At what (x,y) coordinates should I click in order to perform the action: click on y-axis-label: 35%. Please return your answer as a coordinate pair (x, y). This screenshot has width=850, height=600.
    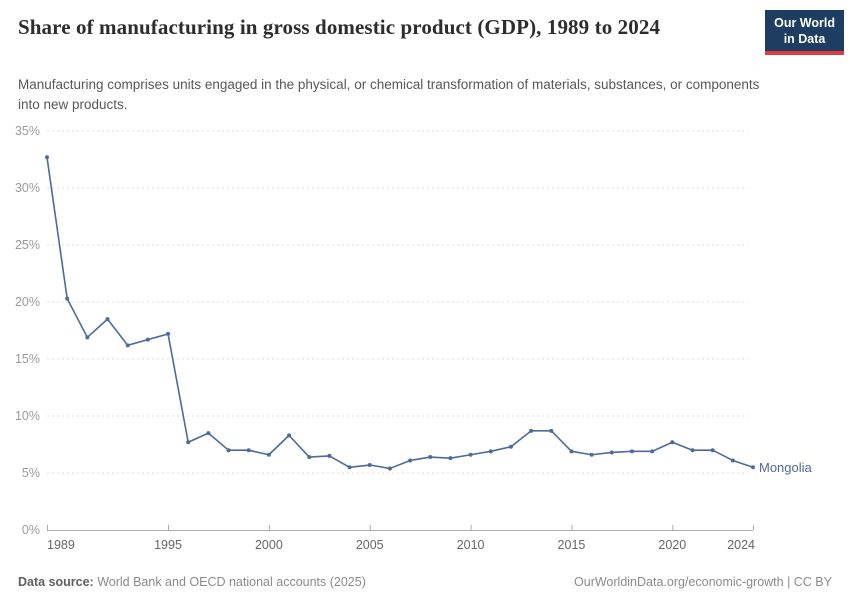
    Looking at the image, I should click on (27, 131).